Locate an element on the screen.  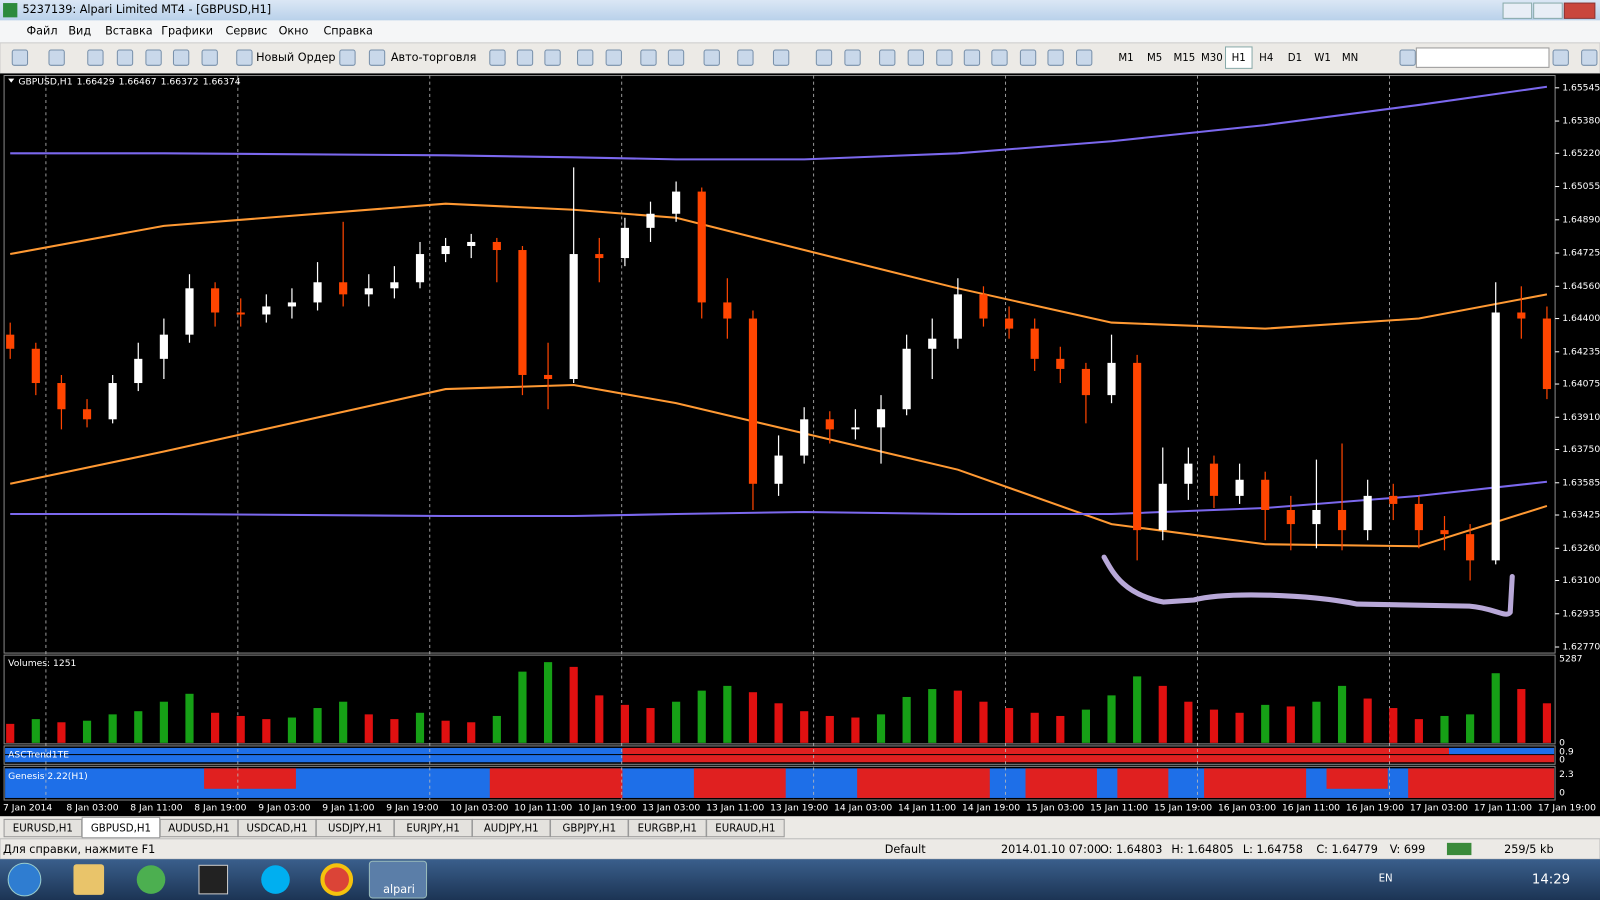
menu-item: Сервис is located at coordinates (247, 31).